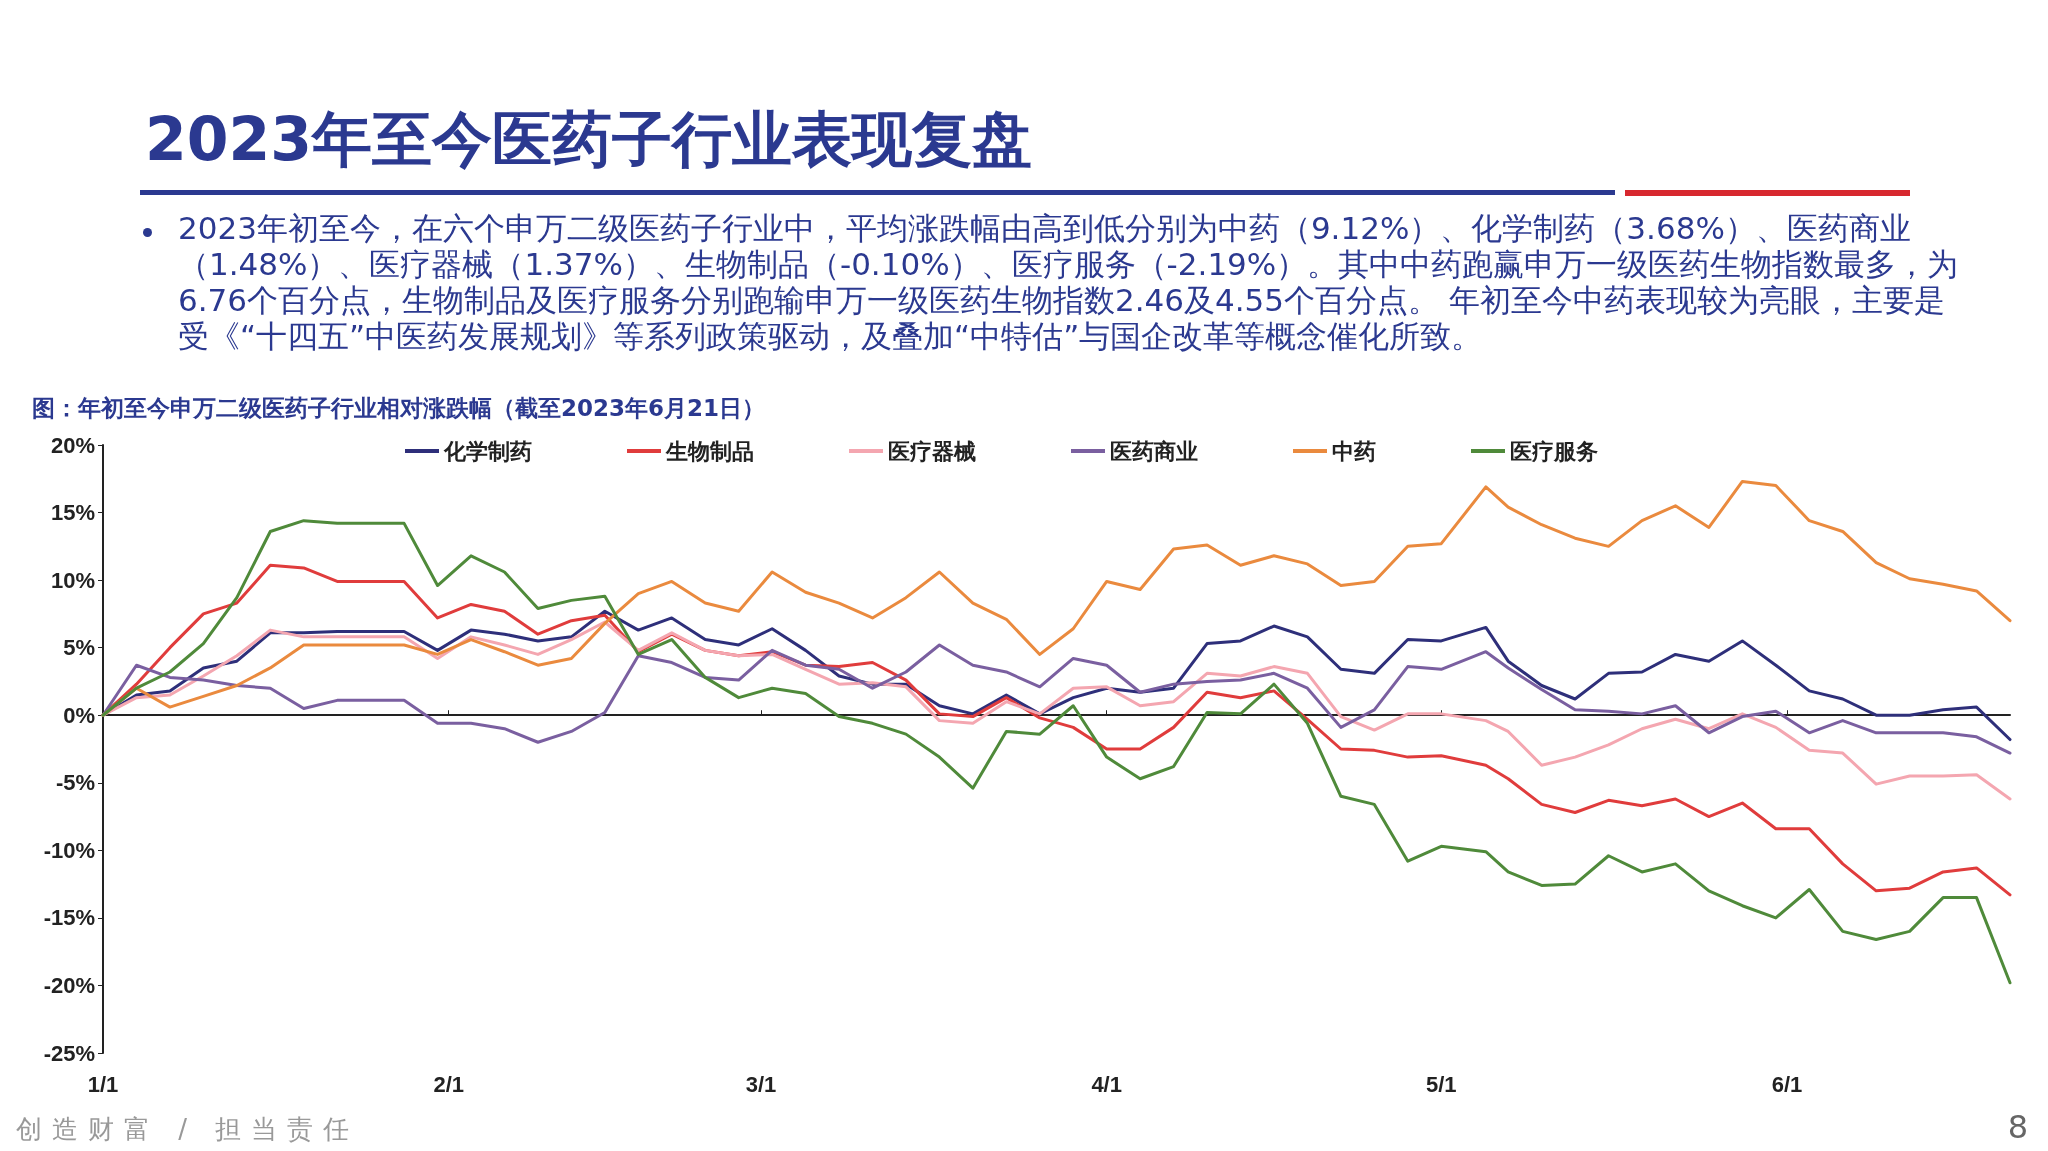 The image size is (2048, 1151). What do you see at coordinates (1106, 1084) in the screenshot?
I see `x-tick-label: 4/1` at bounding box center [1106, 1084].